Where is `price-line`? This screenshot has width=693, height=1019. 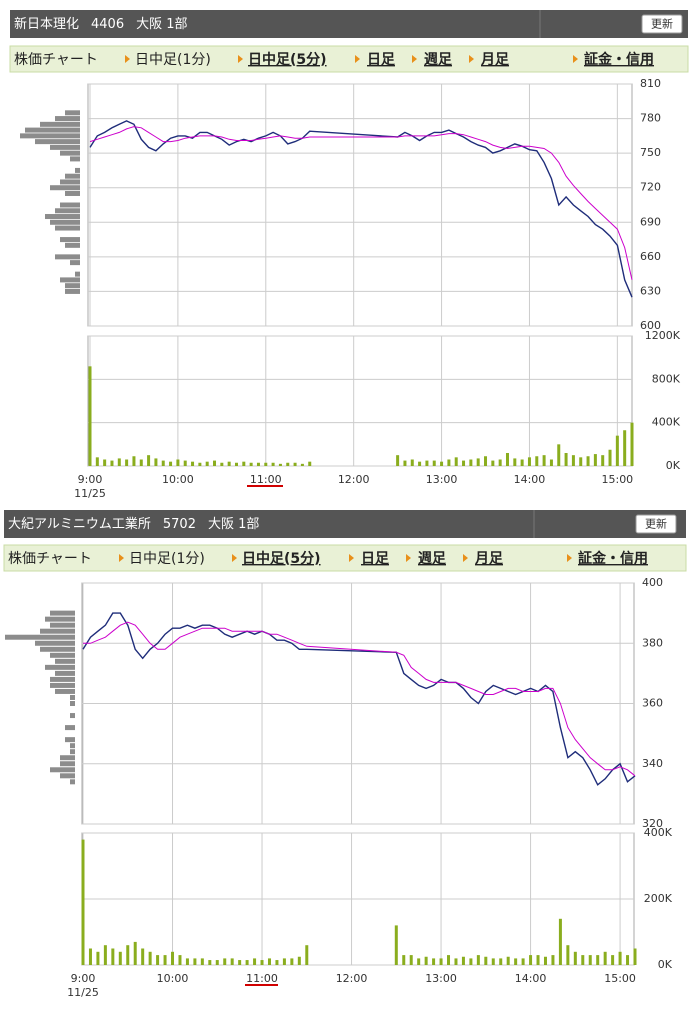 price-line is located at coordinates (361, 209).